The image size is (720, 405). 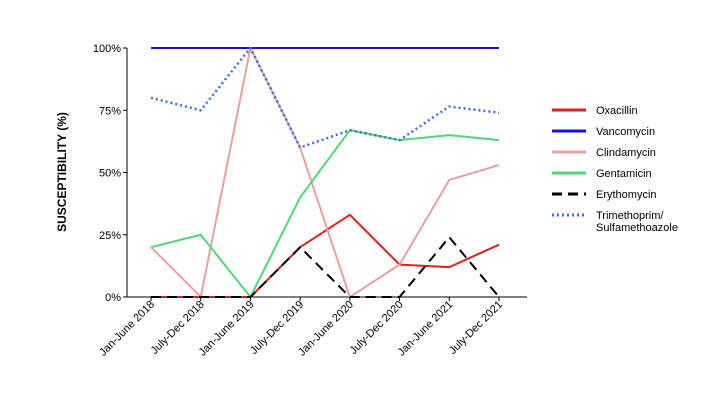 I want to click on legend-label: Vancomycin, so click(x=625, y=132).